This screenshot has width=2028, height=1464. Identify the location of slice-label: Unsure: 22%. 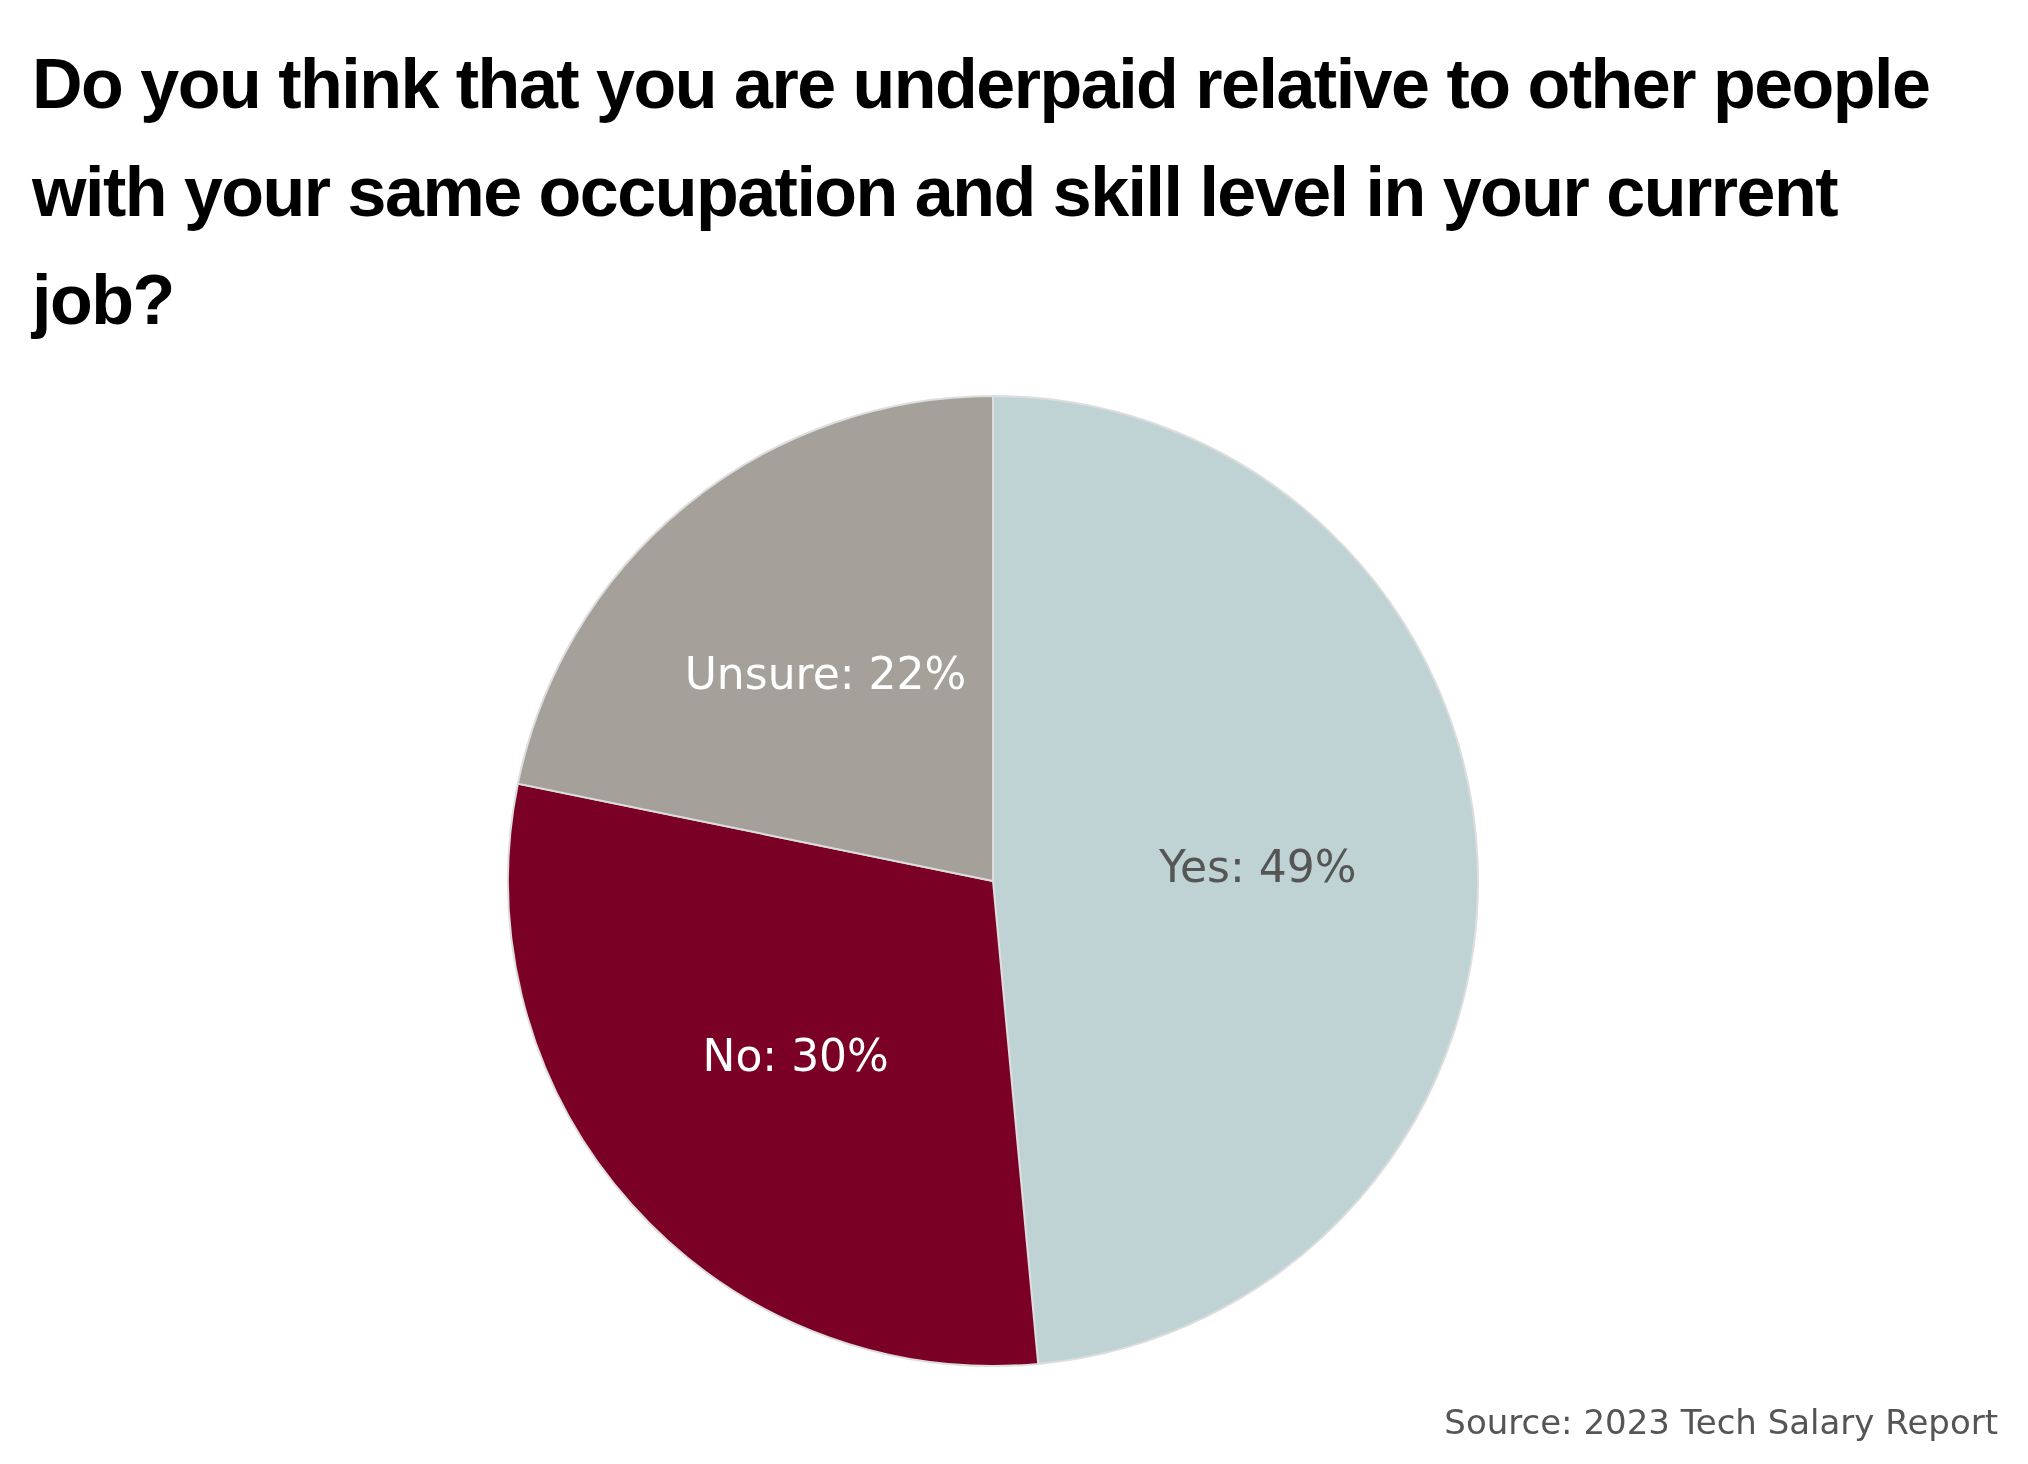
(825, 673).